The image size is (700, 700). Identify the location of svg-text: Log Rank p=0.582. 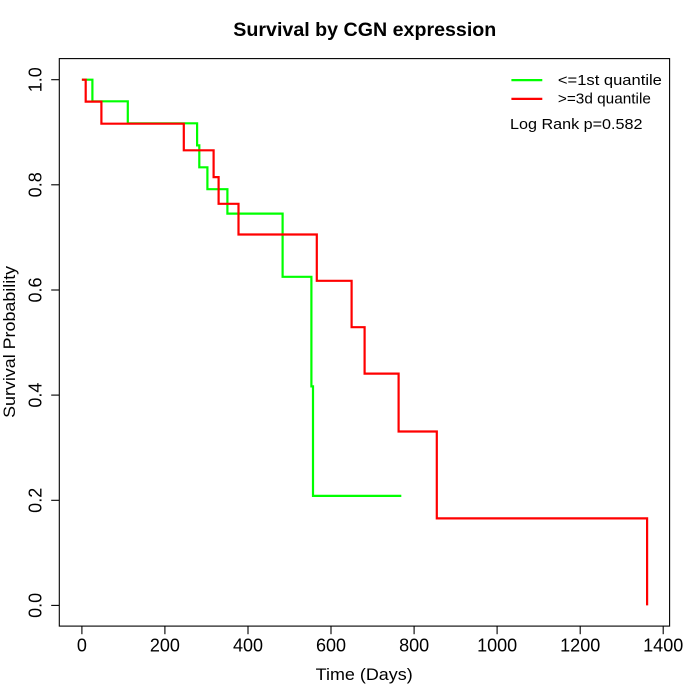
(576, 124).